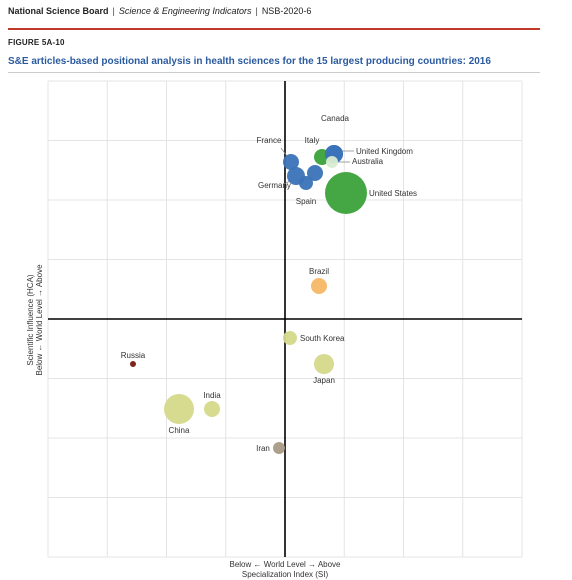 The image size is (572, 580). What do you see at coordinates (274, 29) in the screenshot?
I see `accent-rule` at bounding box center [274, 29].